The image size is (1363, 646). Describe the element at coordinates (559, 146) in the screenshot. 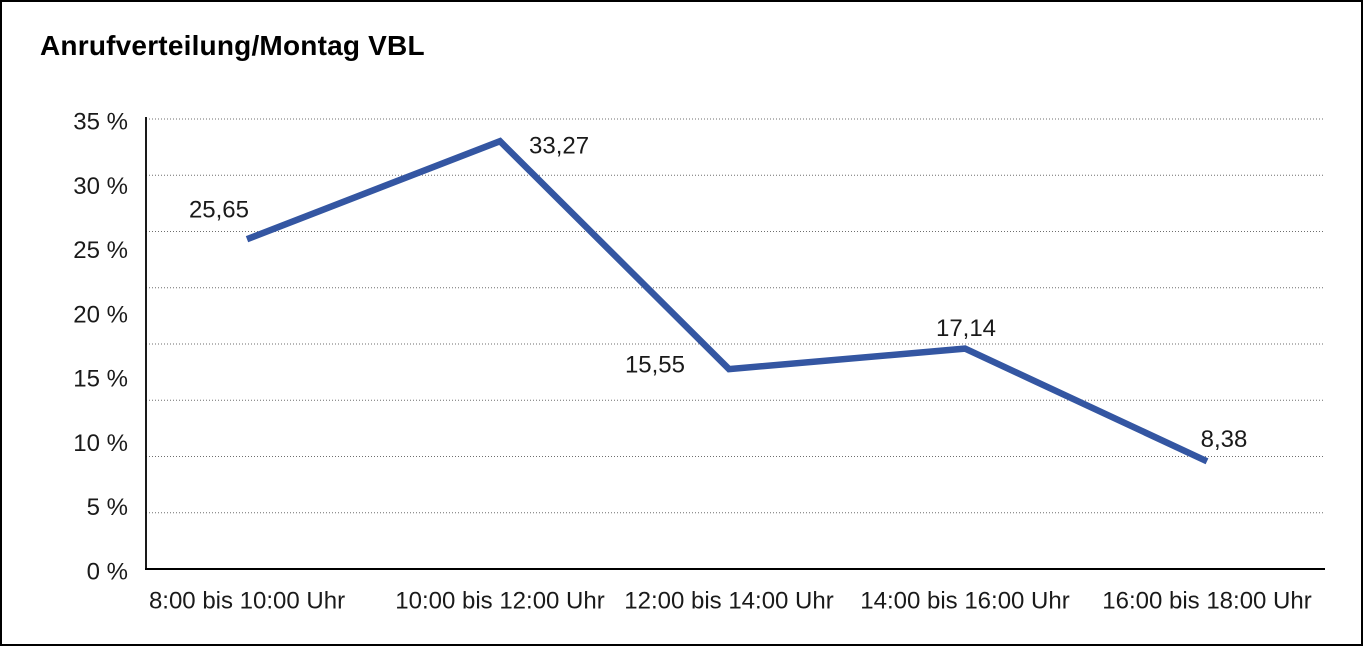

I see `data-value-label: 33,27` at that location.